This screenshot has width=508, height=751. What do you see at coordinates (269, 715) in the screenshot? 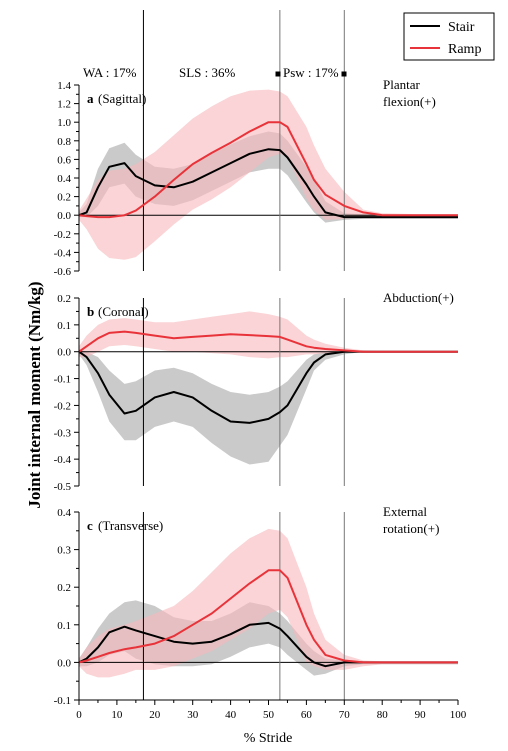
I see `x-tick-label: 50` at bounding box center [269, 715].